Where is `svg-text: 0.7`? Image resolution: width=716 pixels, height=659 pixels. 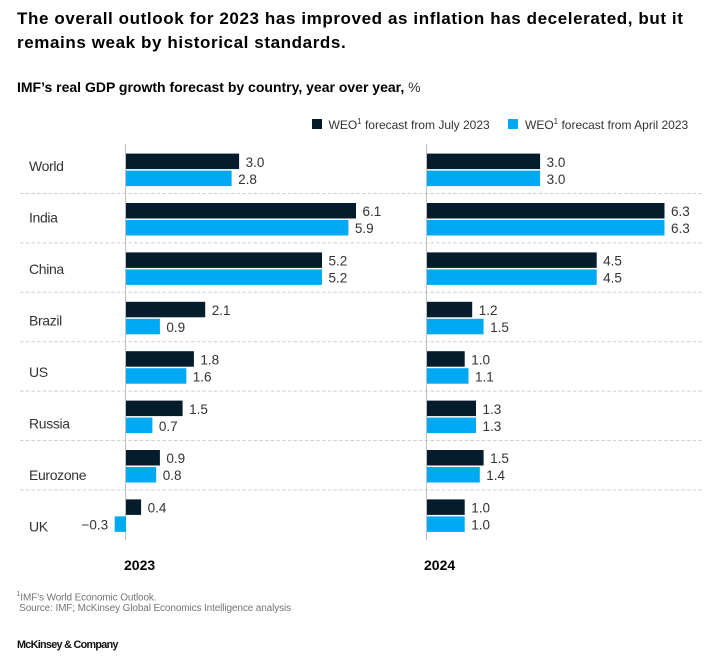 svg-text: 0.7 is located at coordinates (168, 426).